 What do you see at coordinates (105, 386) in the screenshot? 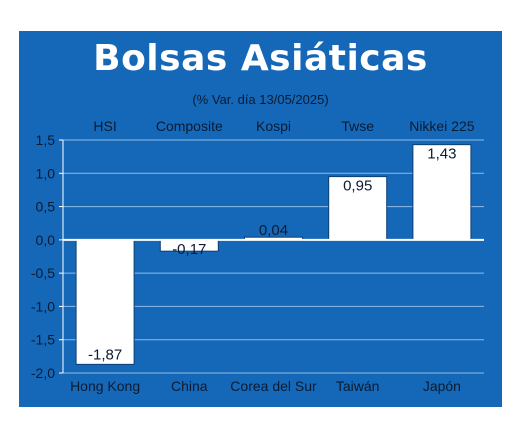
I see `category-label: Hong Kong` at bounding box center [105, 386].